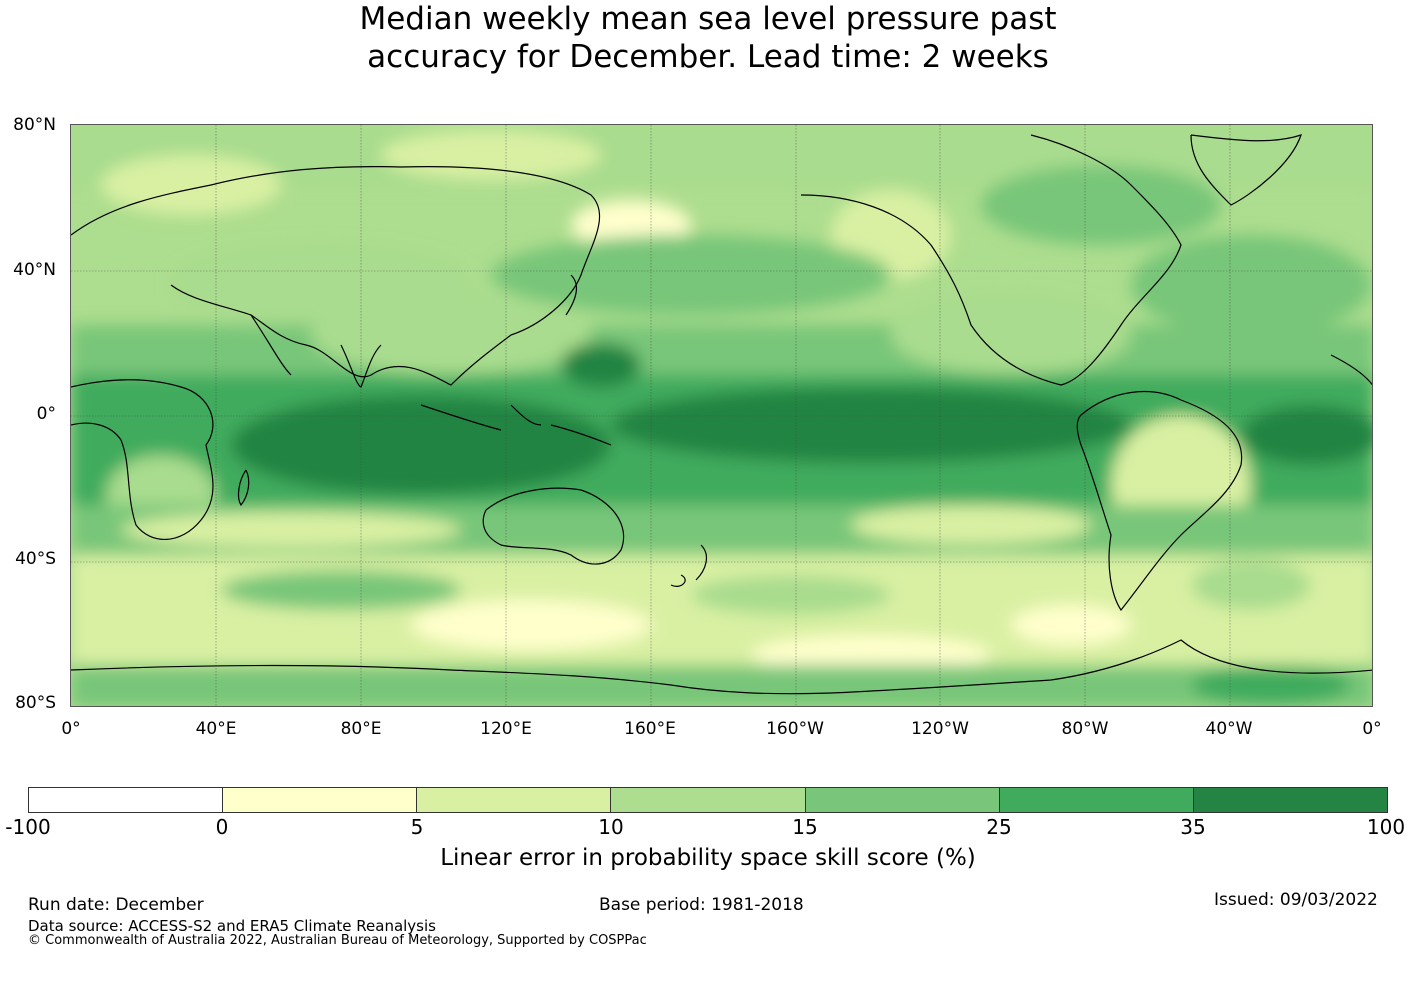  I want to click on colorbar-tick: -100, so click(28, 827).